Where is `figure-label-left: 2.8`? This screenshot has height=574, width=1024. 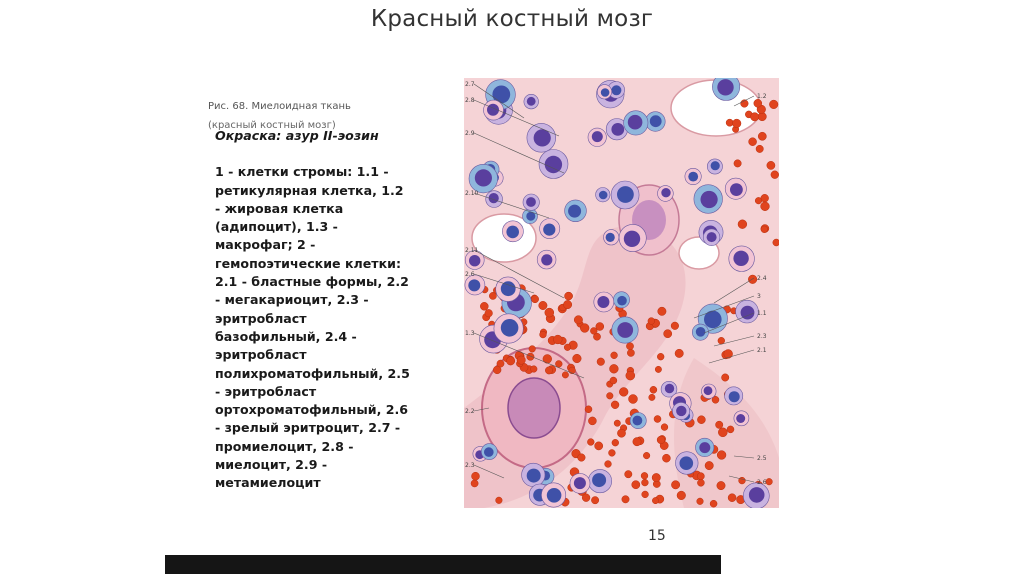 figure-label-left: 2.8 is located at coordinates (470, 100).